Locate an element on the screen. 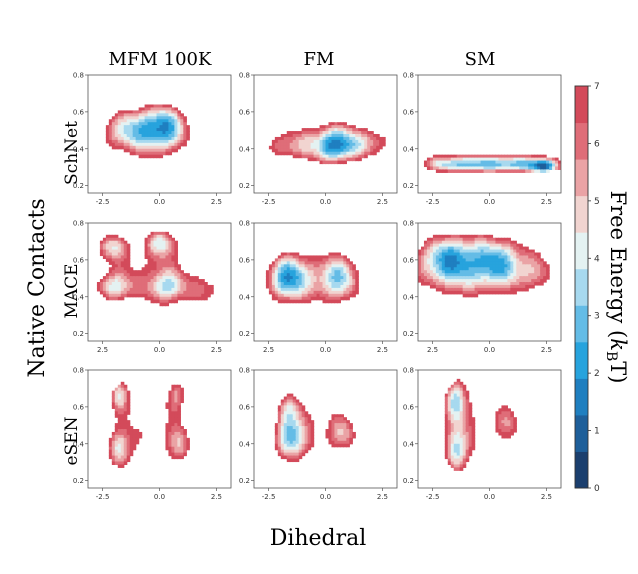 This screenshot has width=638, height=574. x-tick-label: 0.0 is located at coordinates (159, 202).